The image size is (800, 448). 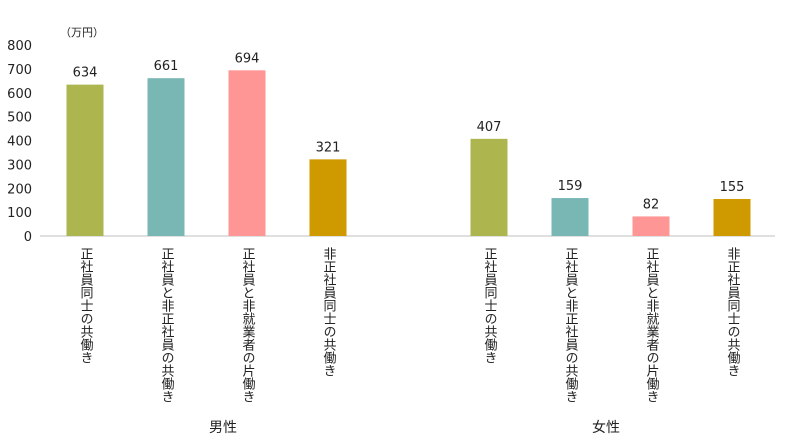 What do you see at coordinates (19, 118) in the screenshot?
I see `y-tick-label: 500` at bounding box center [19, 118].